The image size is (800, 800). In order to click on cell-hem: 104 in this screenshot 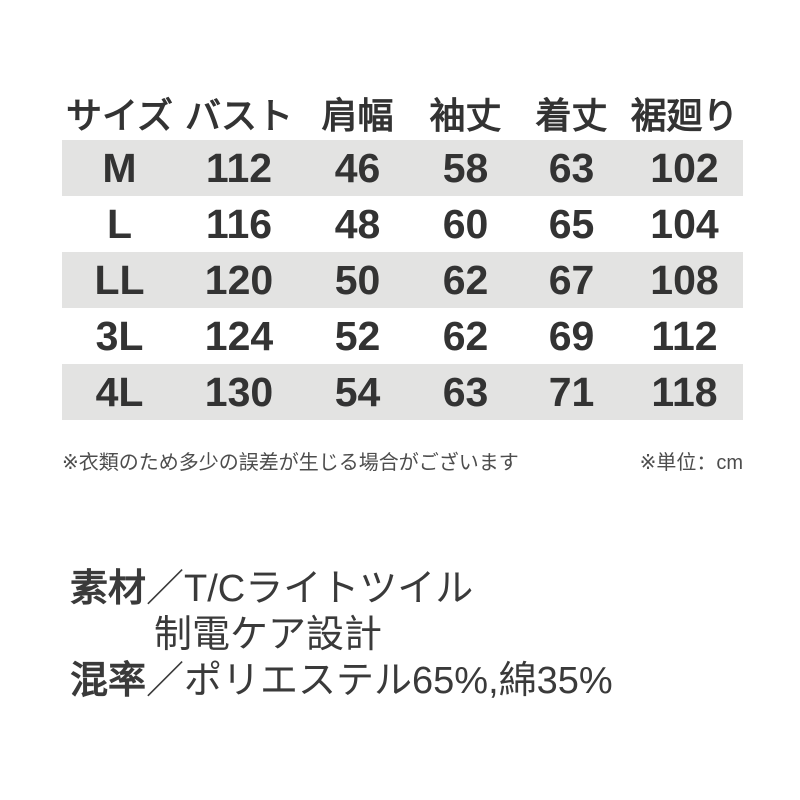, I will do `click(684, 223)`.